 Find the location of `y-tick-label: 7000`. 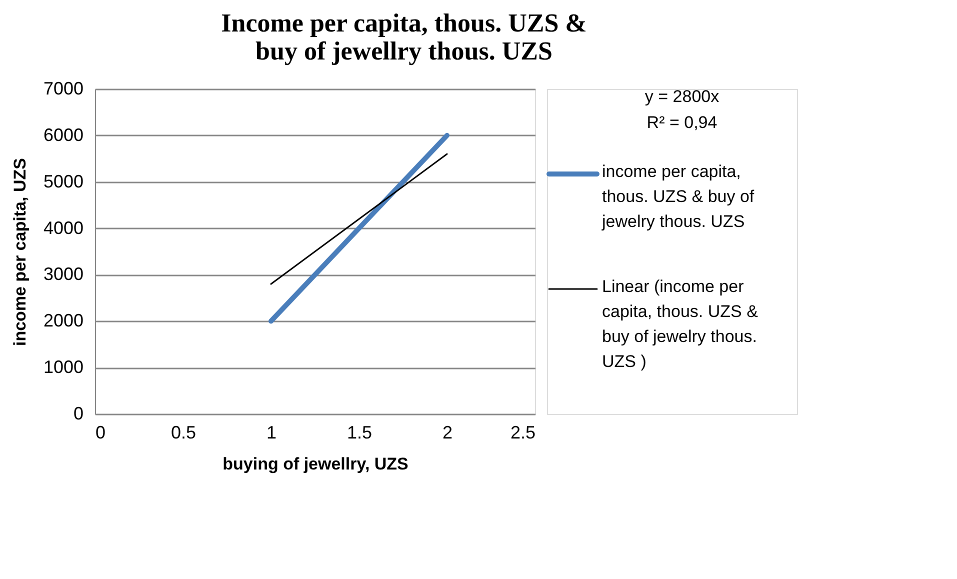

y-tick-label: 7000 is located at coordinates (63, 88).